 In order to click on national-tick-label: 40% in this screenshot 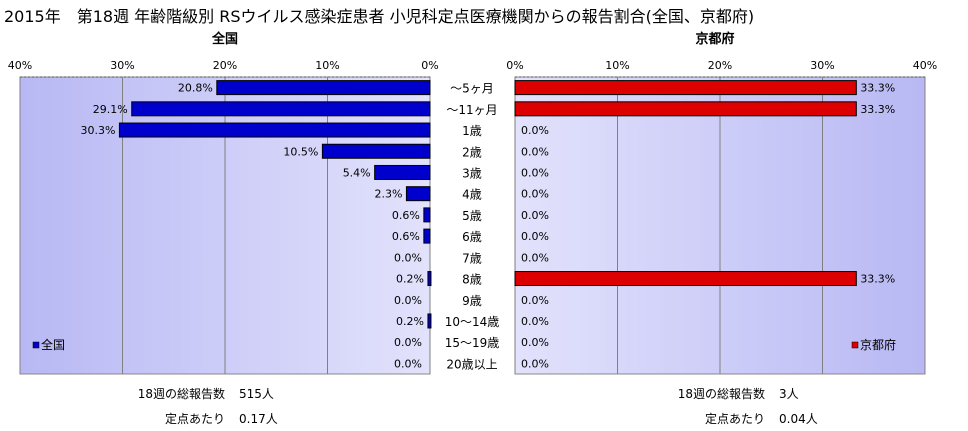, I will do `click(20, 65)`.